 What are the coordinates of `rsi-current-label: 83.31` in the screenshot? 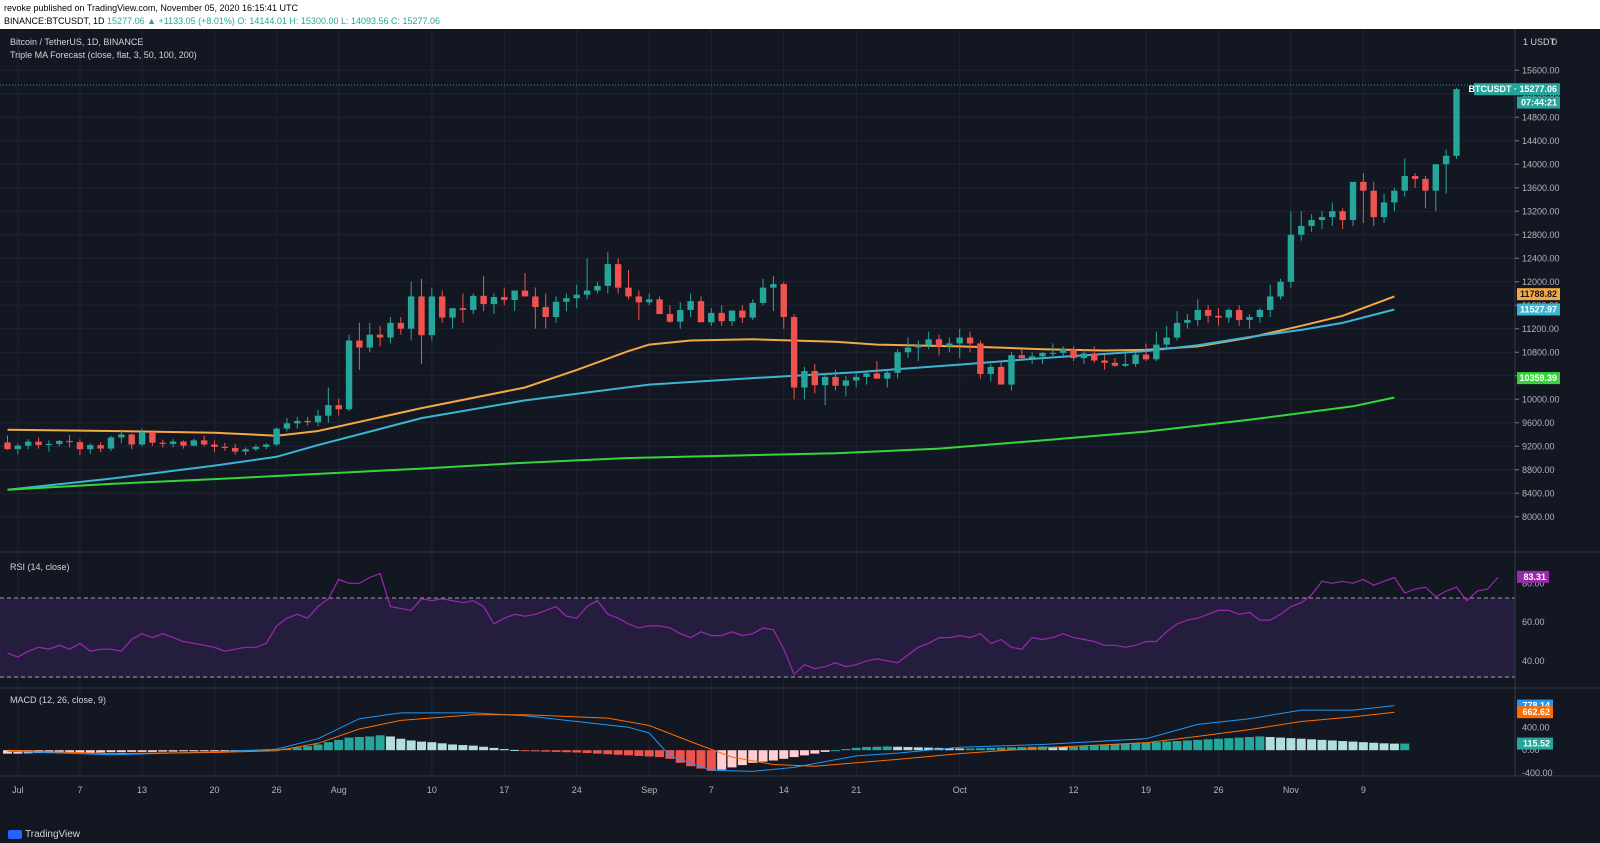 It's located at (1534, 577).